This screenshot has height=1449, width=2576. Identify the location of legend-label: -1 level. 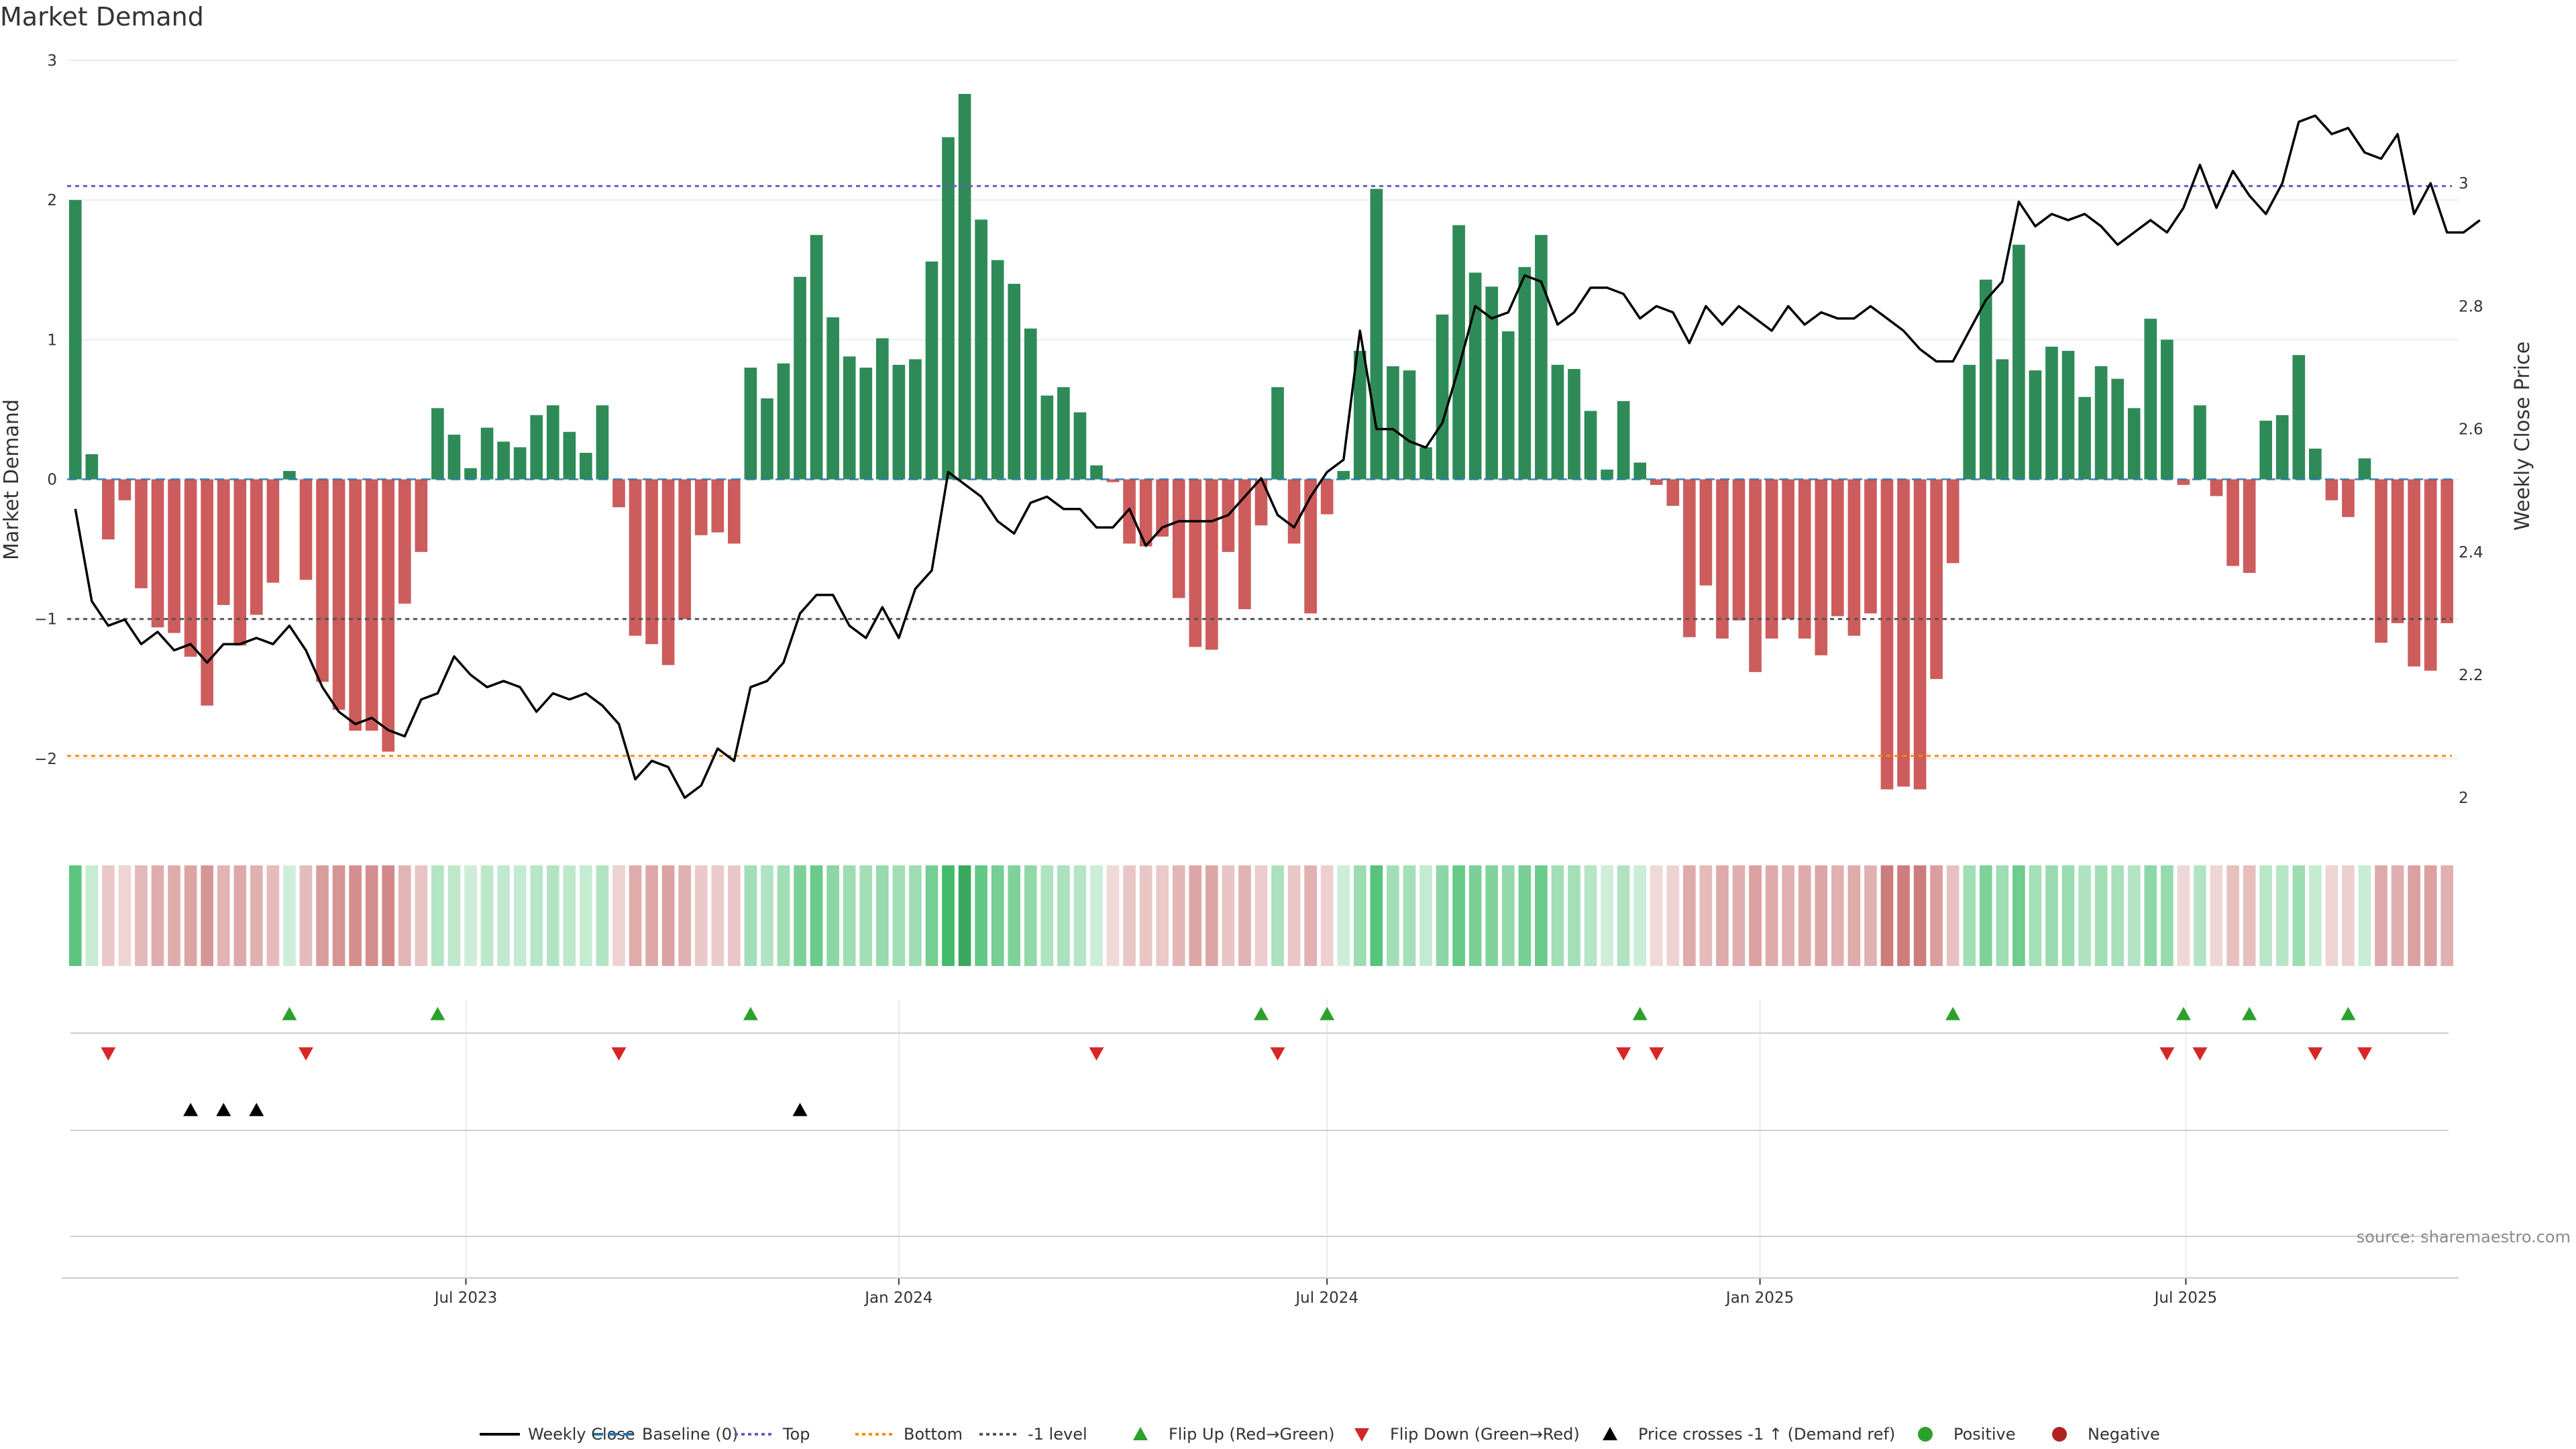
(1057, 1434).